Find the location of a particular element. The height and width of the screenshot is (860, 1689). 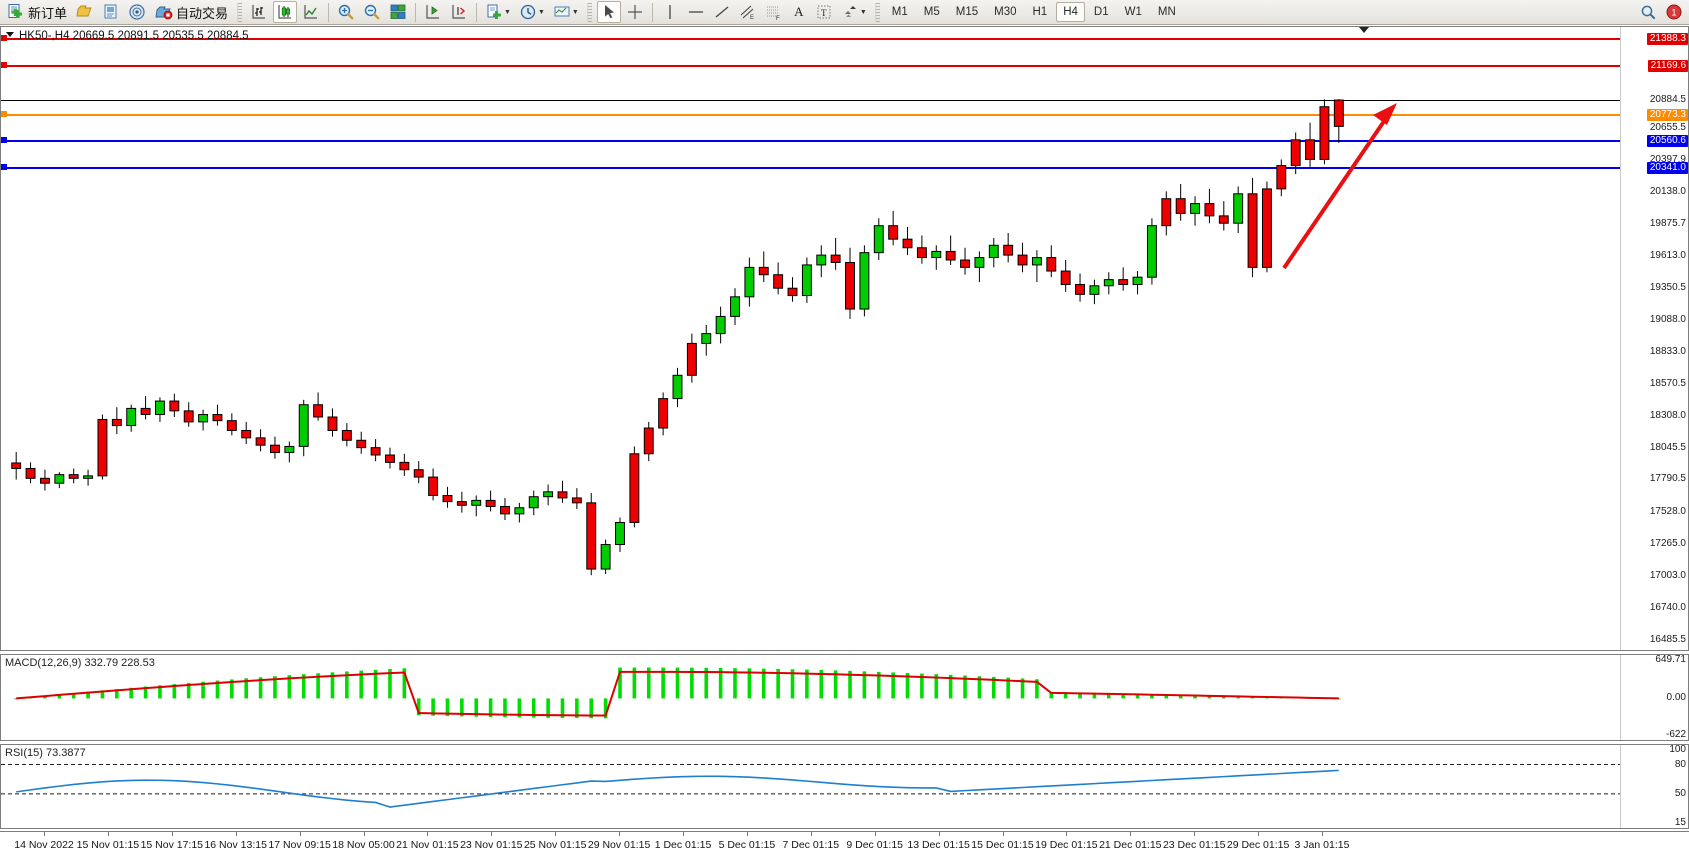

time-axis-label: 9 Dec 01:15 is located at coordinates (874, 845).